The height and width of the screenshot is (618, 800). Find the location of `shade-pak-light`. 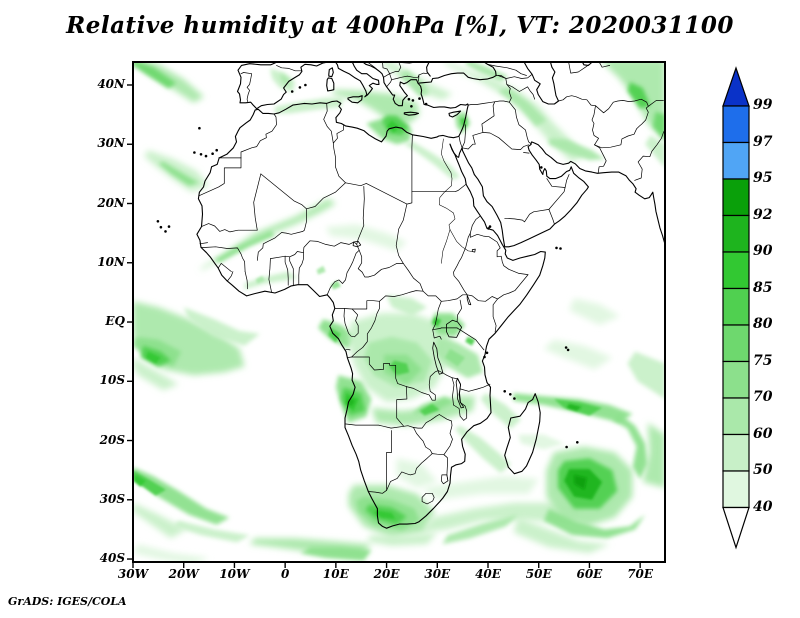

shade-pak-light is located at coordinates (655, 151).